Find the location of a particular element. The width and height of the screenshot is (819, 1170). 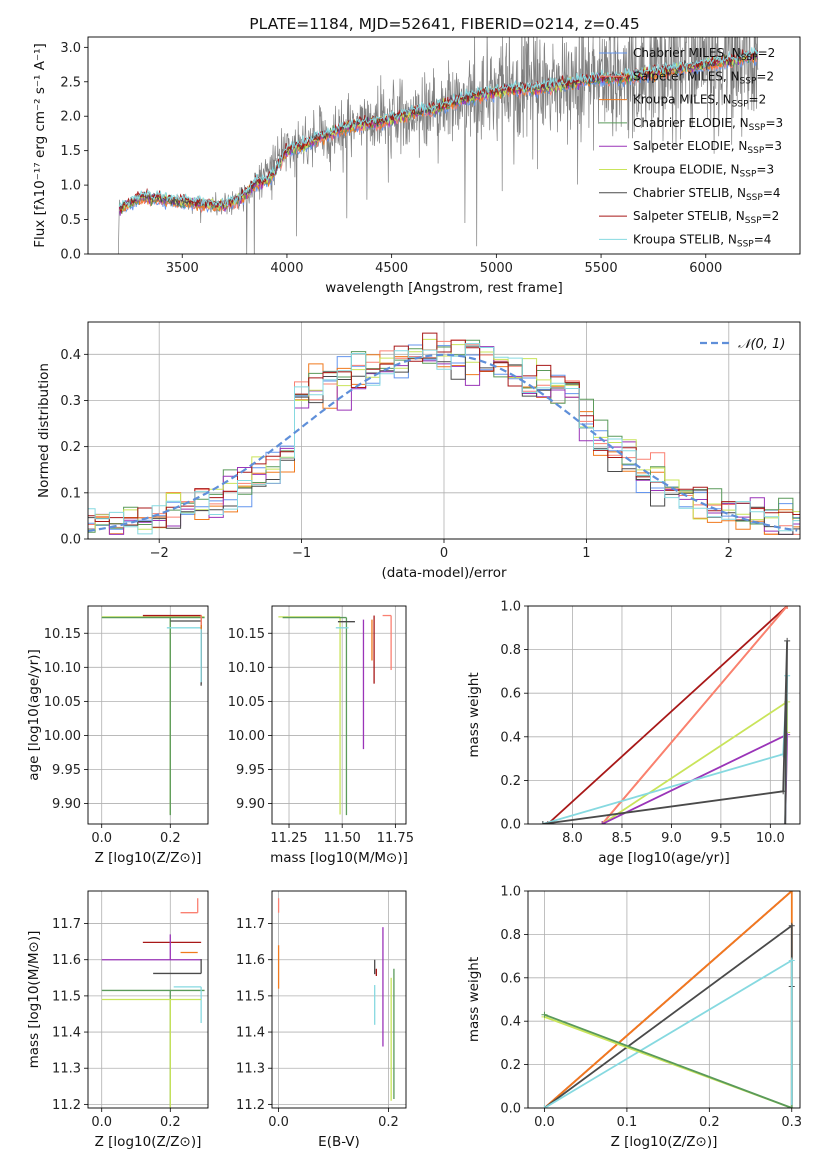

legend-entry-text: Salpeter ELODIE, N is located at coordinates (690, 146).